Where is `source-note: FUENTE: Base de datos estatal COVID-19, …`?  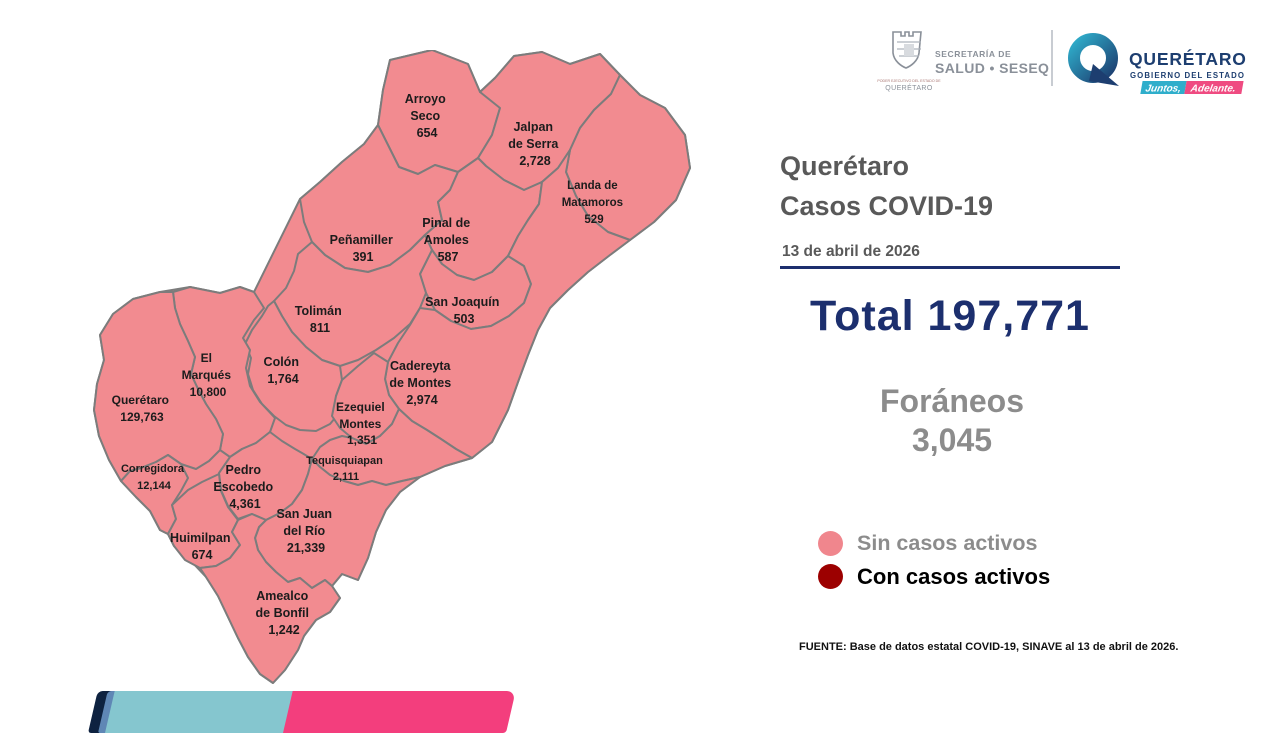 source-note: FUENTE: Base de datos estatal COVID-19, … is located at coordinates (989, 647).